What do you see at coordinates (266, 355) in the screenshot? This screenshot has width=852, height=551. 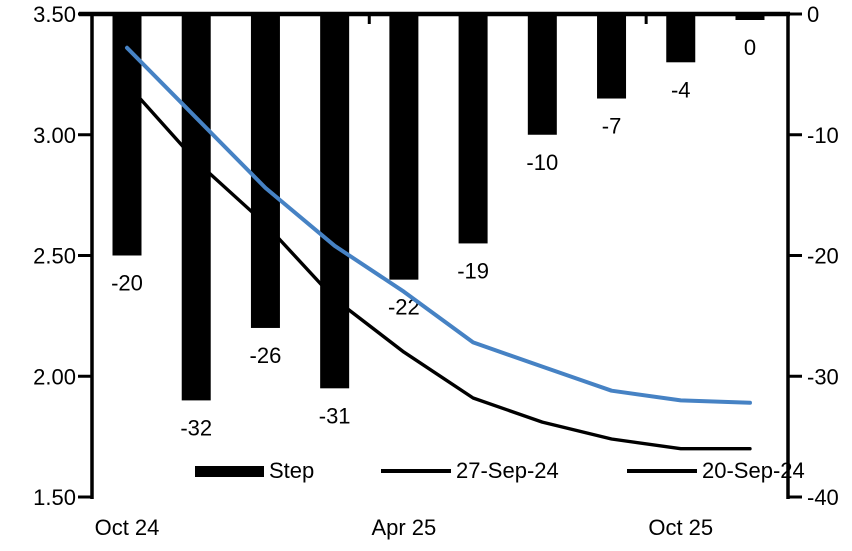 I see `bar-value-label: -26` at bounding box center [266, 355].